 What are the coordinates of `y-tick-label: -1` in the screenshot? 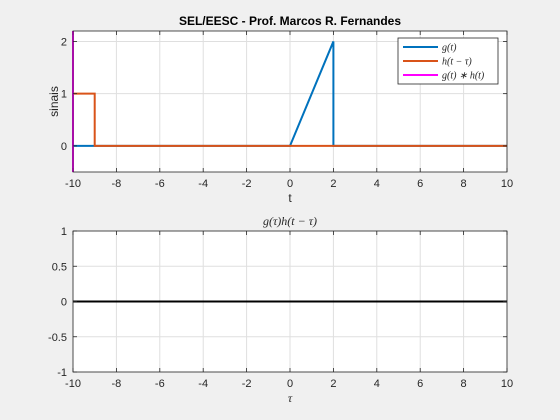 It's located at (62, 373).